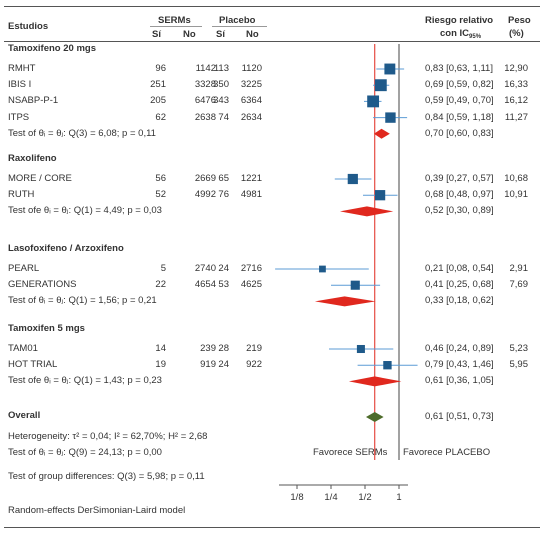 The height and width of the screenshot is (537, 543). What do you see at coordinates (459, 117) in the screenshot?
I see `study-rr-ci: 0,84 [0,59, 1,18]` at bounding box center [459, 117].